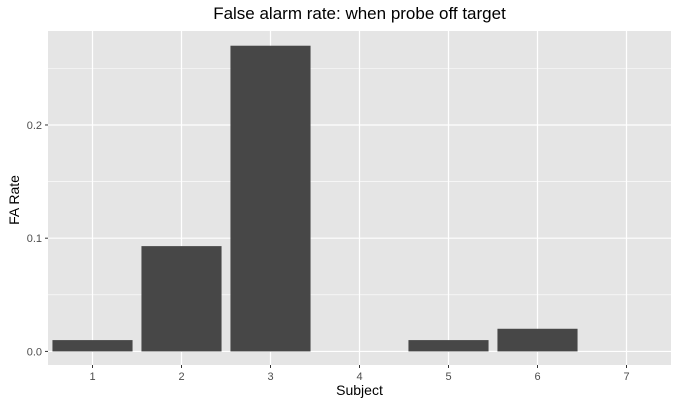  Describe the element at coordinates (270, 377) in the screenshot. I see `x-tick-label: 3` at that location.